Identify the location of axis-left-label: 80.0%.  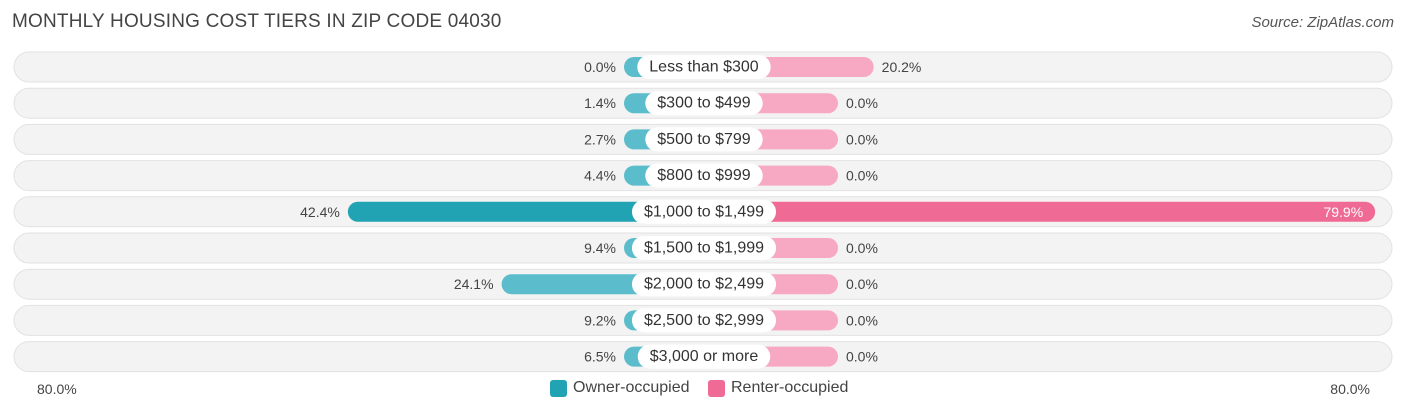
(57, 389).